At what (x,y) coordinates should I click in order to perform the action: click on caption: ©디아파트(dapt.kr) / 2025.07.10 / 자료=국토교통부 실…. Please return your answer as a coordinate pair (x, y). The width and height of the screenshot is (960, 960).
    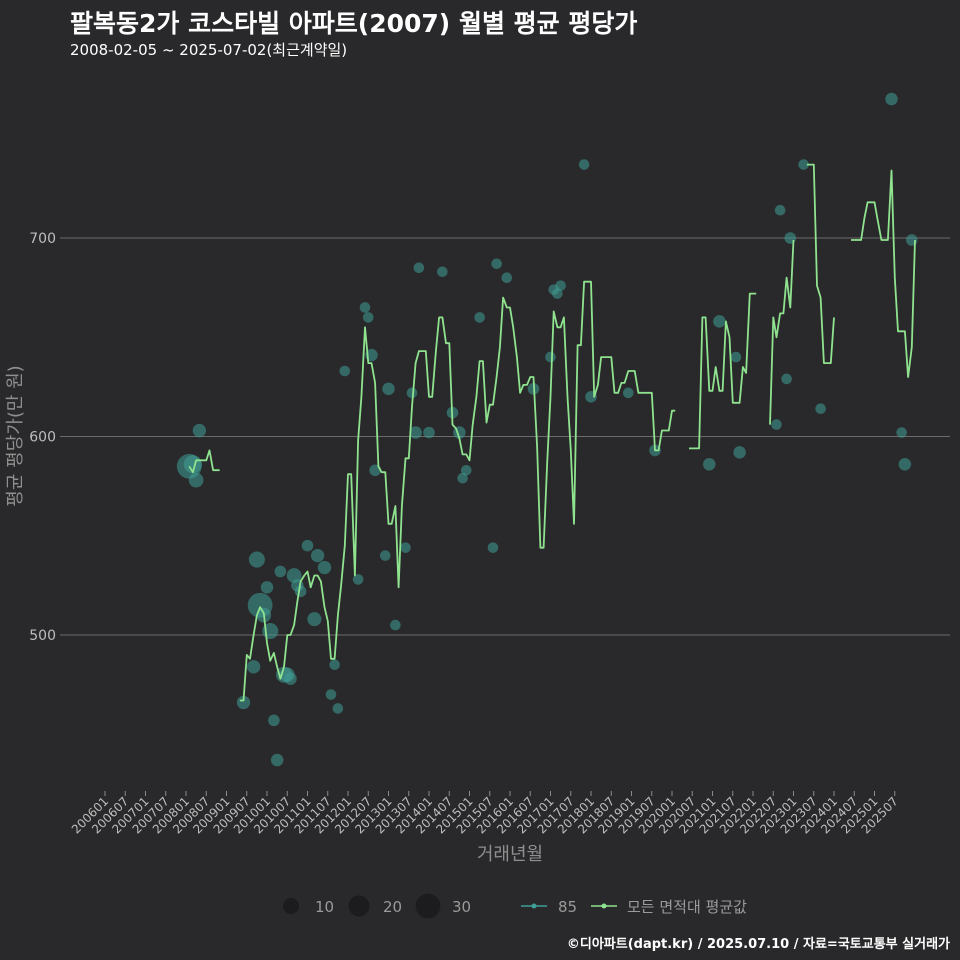
    Looking at the image, I should click on (758, 944).